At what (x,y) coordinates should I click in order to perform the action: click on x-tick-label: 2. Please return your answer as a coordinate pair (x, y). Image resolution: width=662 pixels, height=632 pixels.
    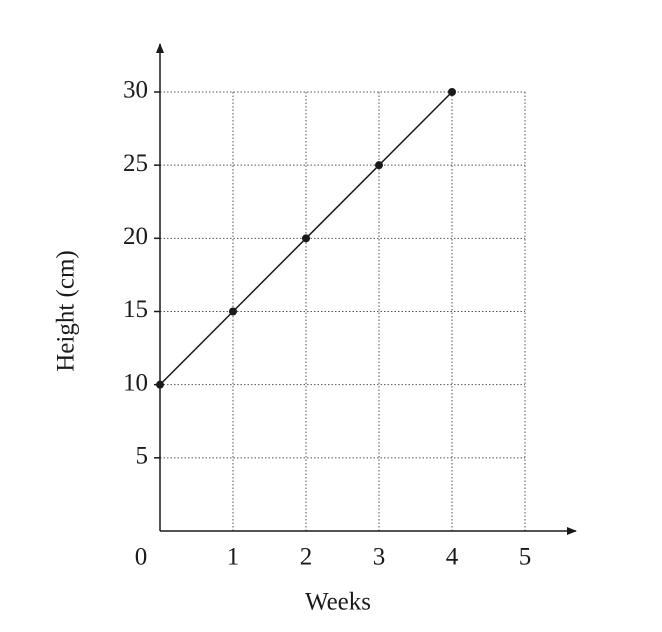
    Looking at the image, I should click on (306, 557).